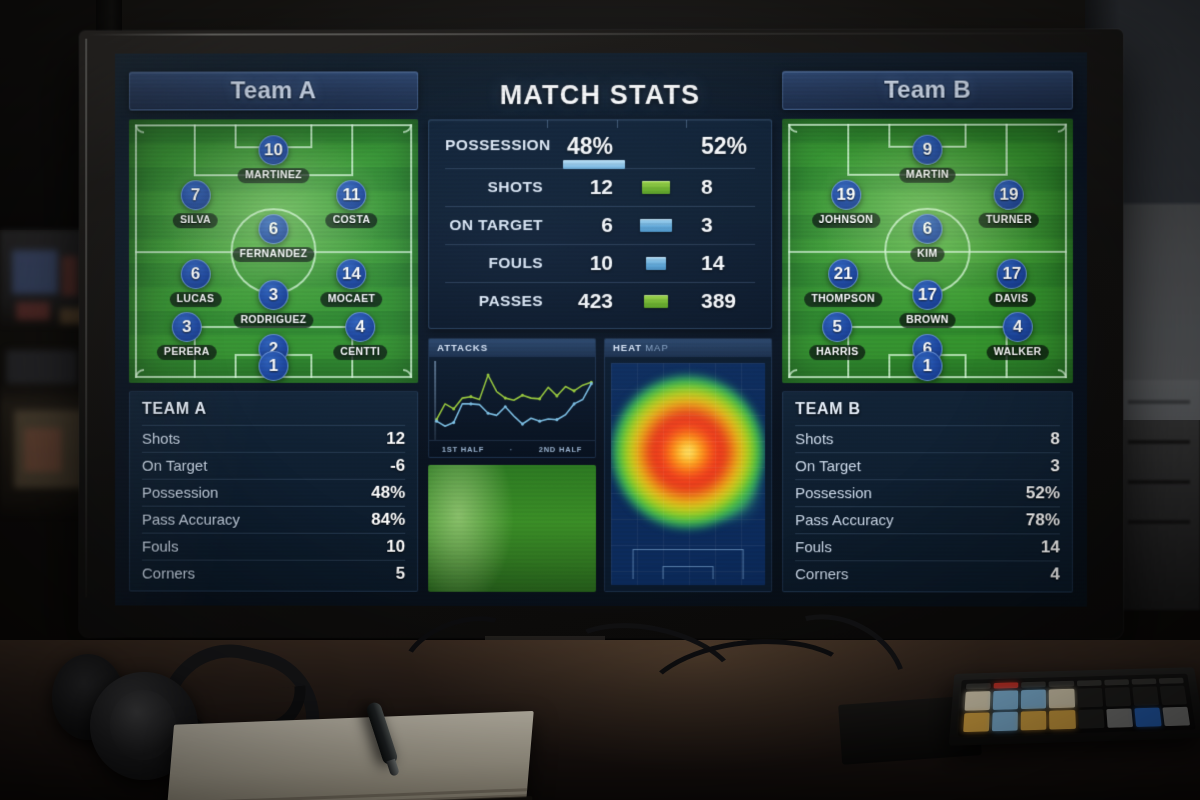 This screenshot has height=800, width=1200. I want to click on player-number: 14, so click(351, 273).